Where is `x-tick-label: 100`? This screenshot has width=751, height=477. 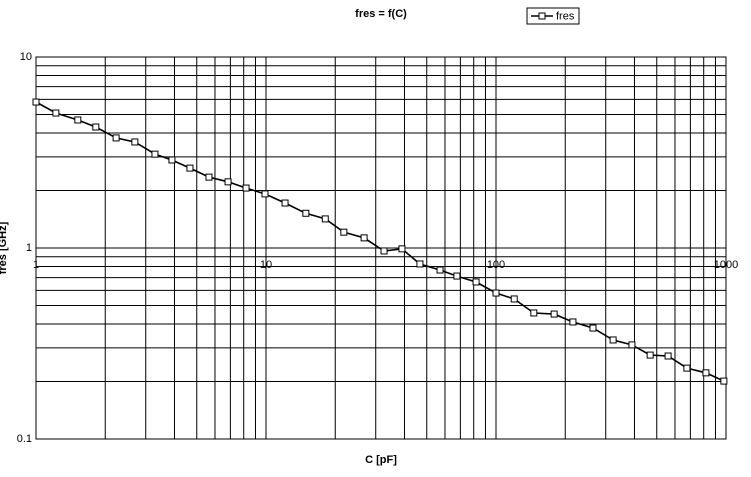 x-tick-label: 100 is located at coordinates (496, 265).